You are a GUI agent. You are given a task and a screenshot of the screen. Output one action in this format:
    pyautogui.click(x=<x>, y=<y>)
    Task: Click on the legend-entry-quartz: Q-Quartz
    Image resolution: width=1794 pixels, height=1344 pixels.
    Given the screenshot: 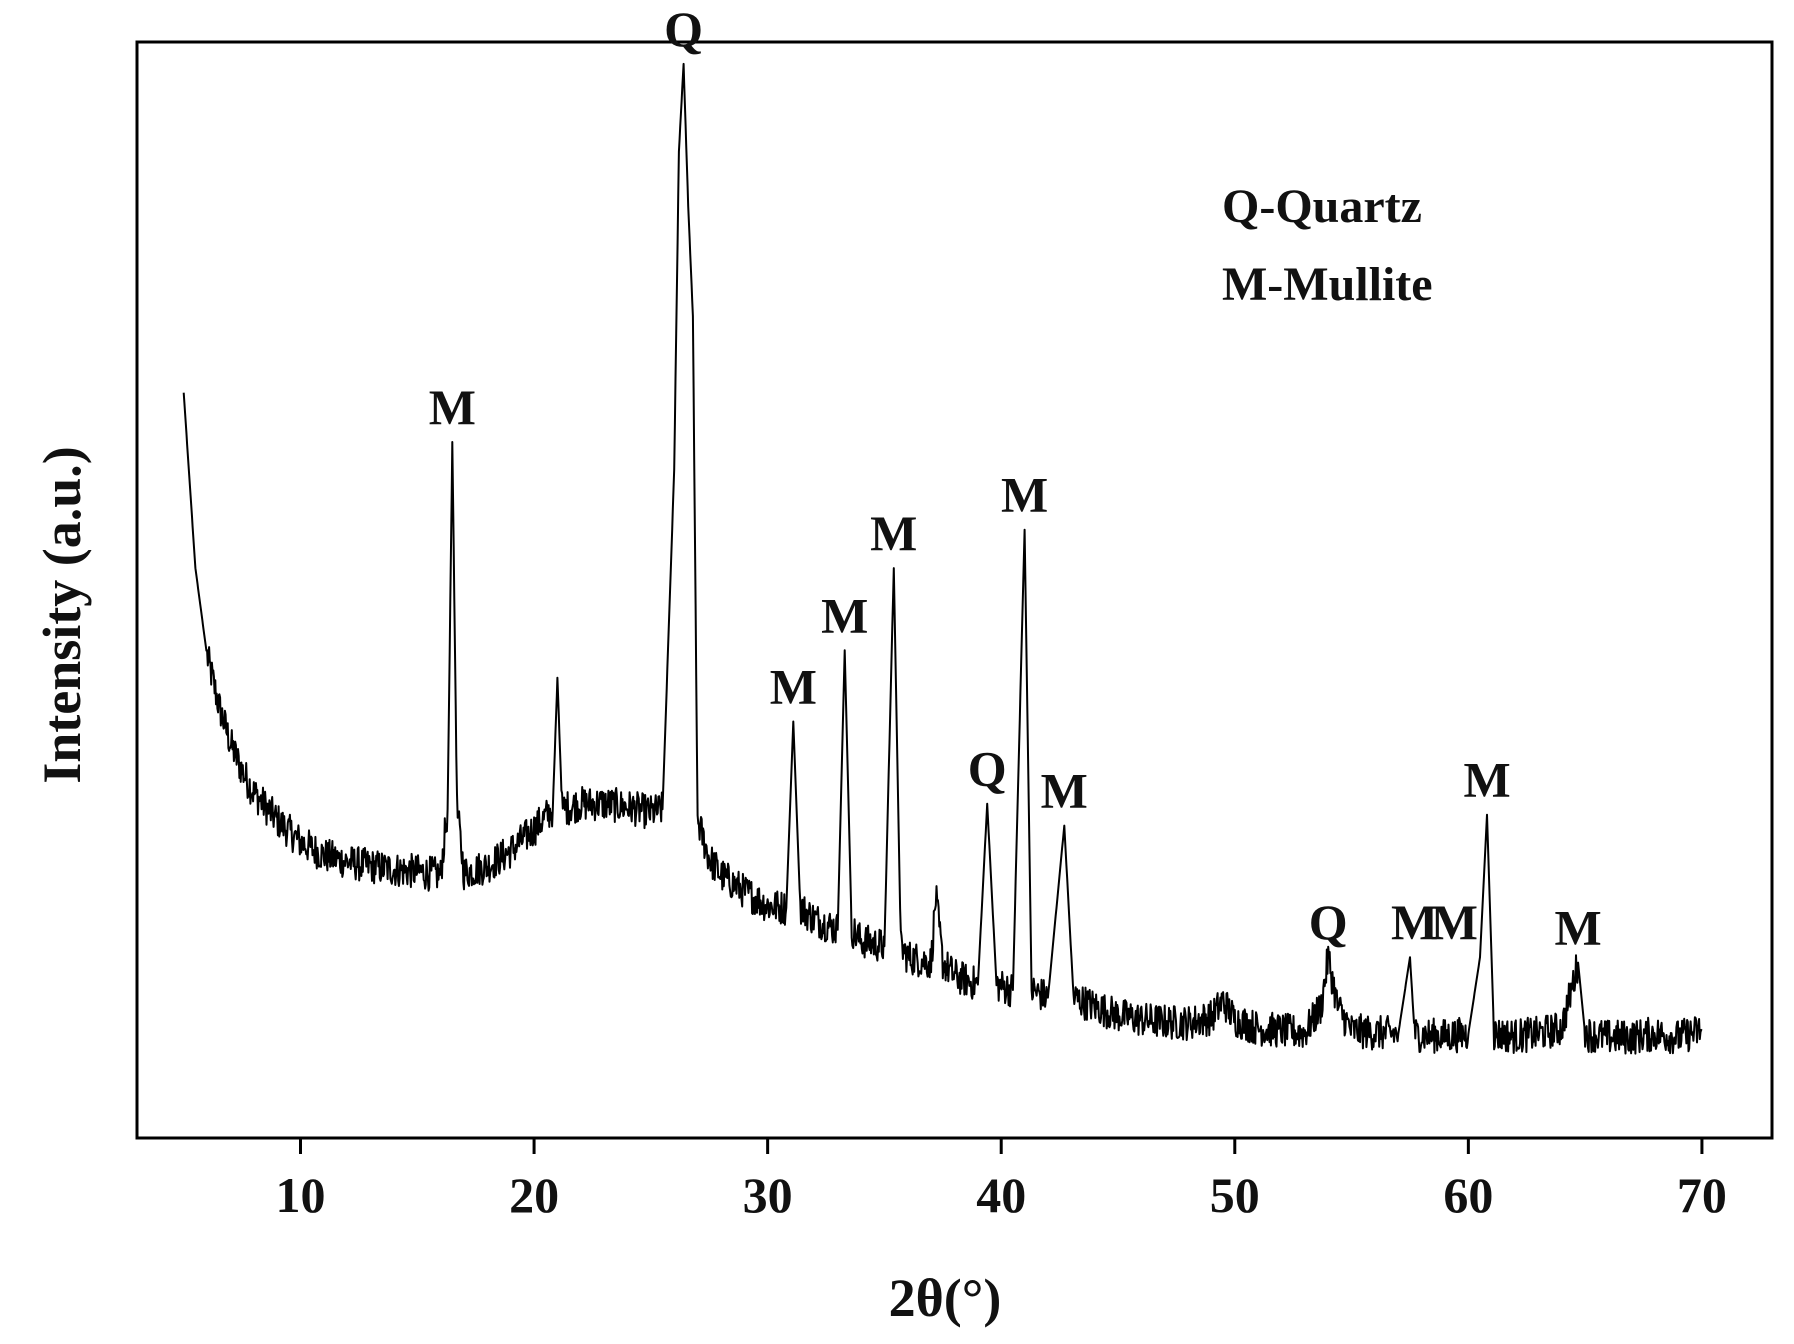 What is the action you would take?
    pyautogui.click(x=1322, y=206)
    